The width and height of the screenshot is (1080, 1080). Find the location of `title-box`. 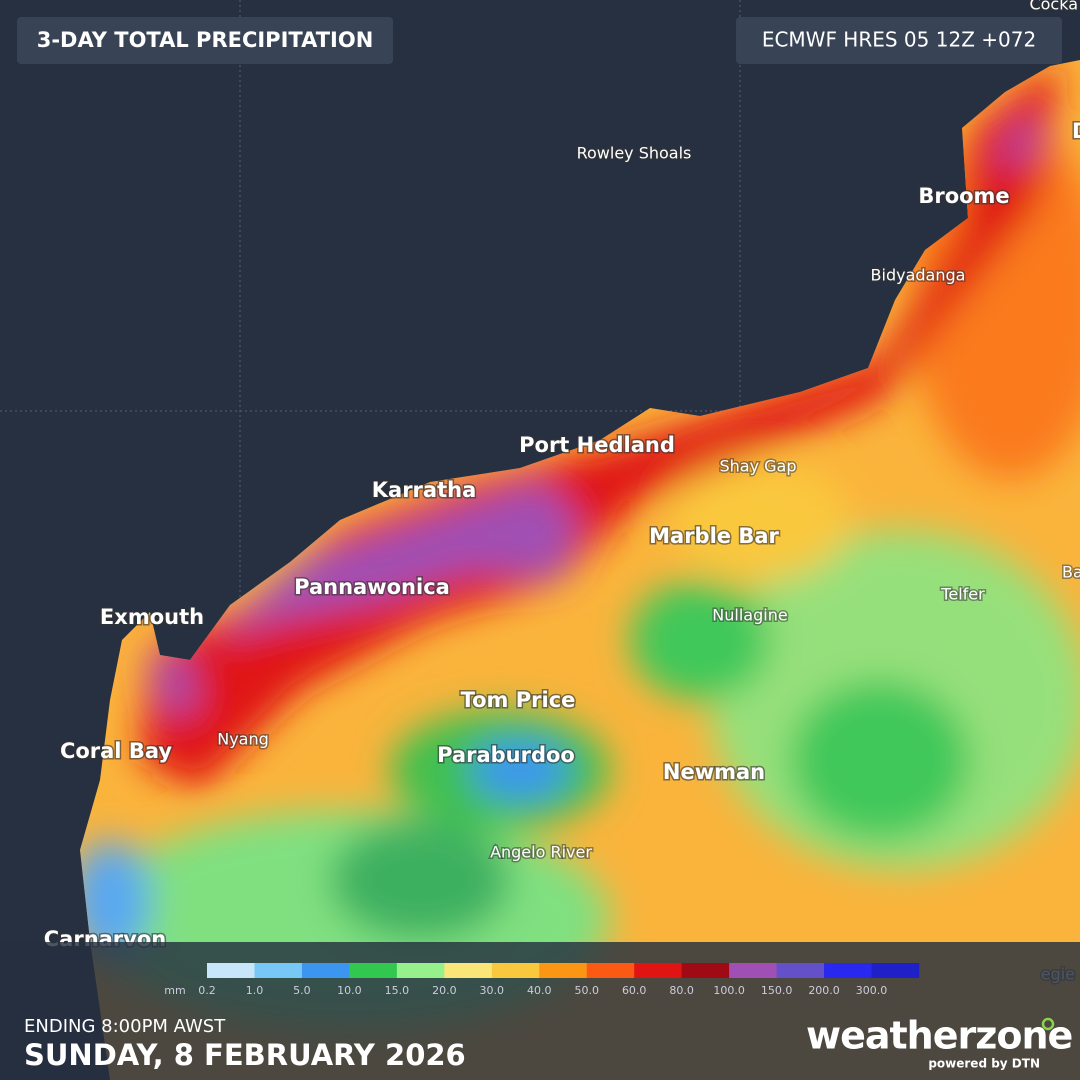

title-box is located at coordinates (205, 40).